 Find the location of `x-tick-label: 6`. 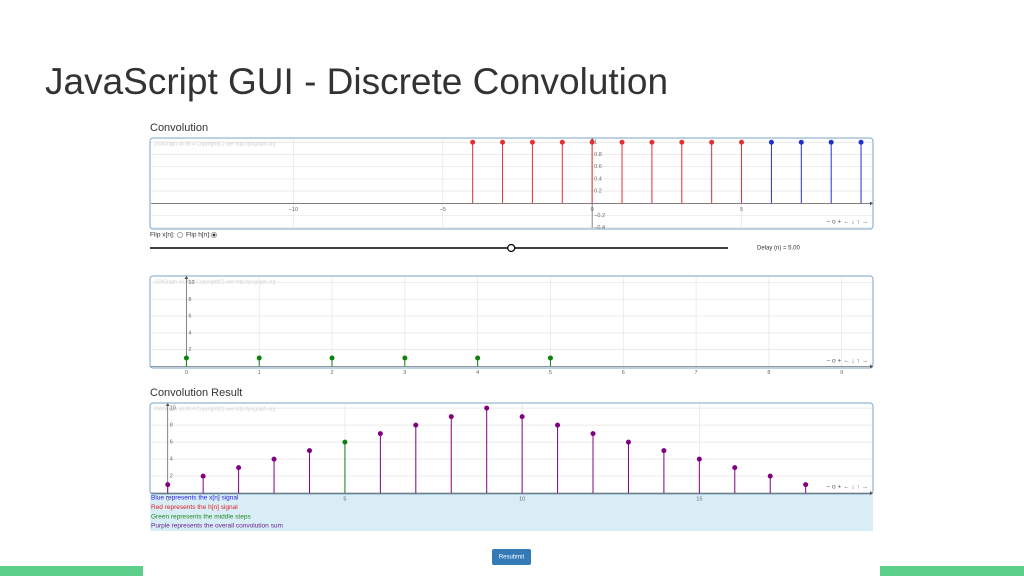

x-tick-label: 6 is located at coordinates (623, 373).